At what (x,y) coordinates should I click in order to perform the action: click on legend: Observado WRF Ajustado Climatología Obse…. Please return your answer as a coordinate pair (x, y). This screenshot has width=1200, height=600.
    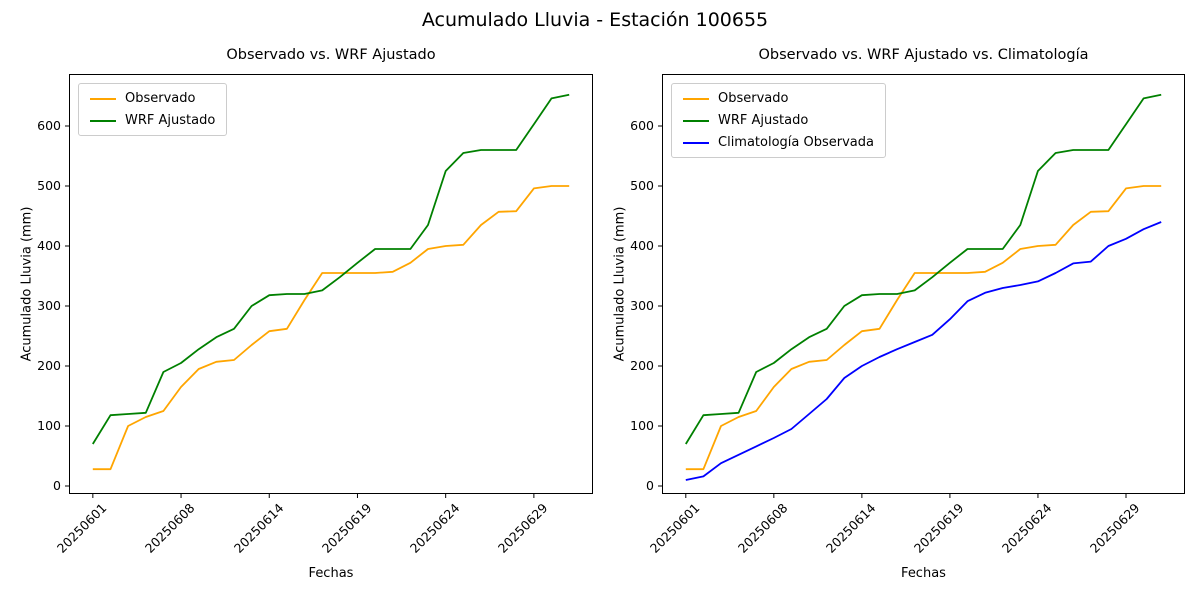
    Looking at the image, I should click on (778, 120).